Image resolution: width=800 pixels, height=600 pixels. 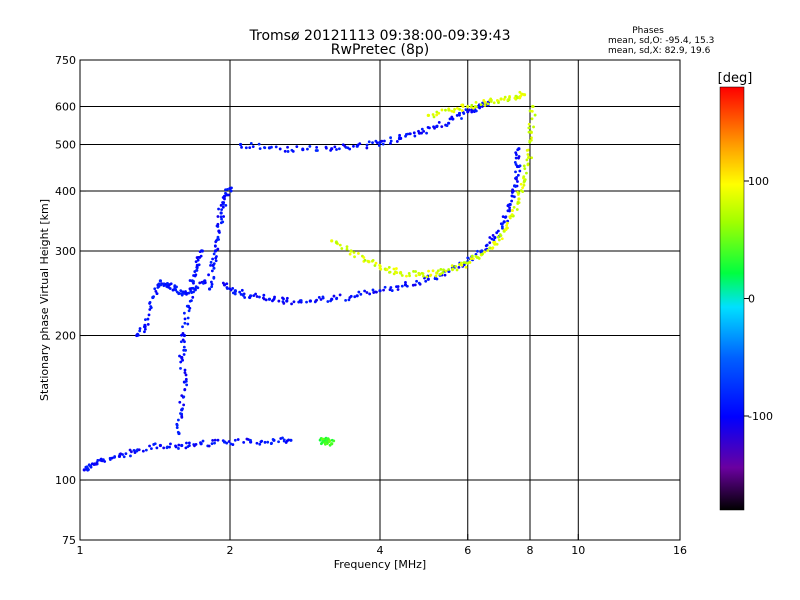 I want to click on y-tick-label: 200, so click(x=65, y=336).